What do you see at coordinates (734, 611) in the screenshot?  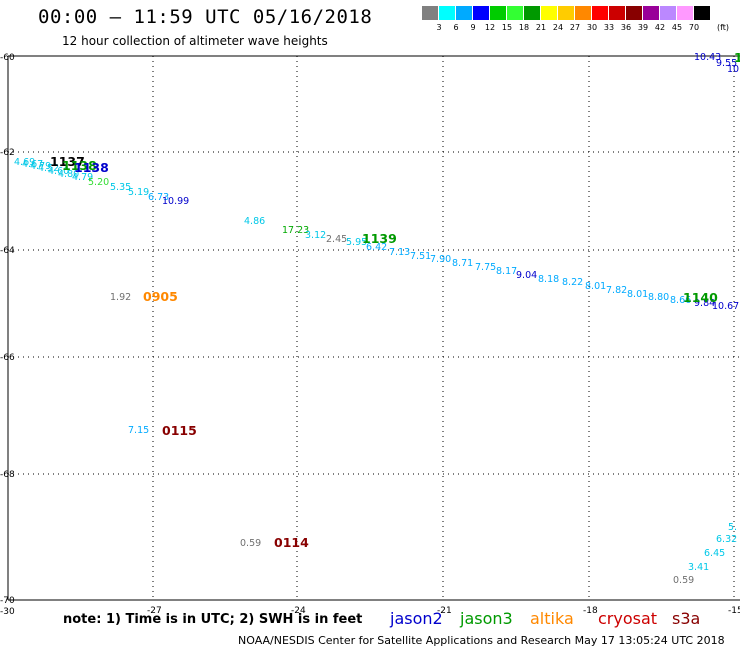 I see `x-label-15: -15` at bounding box center [734, 611].